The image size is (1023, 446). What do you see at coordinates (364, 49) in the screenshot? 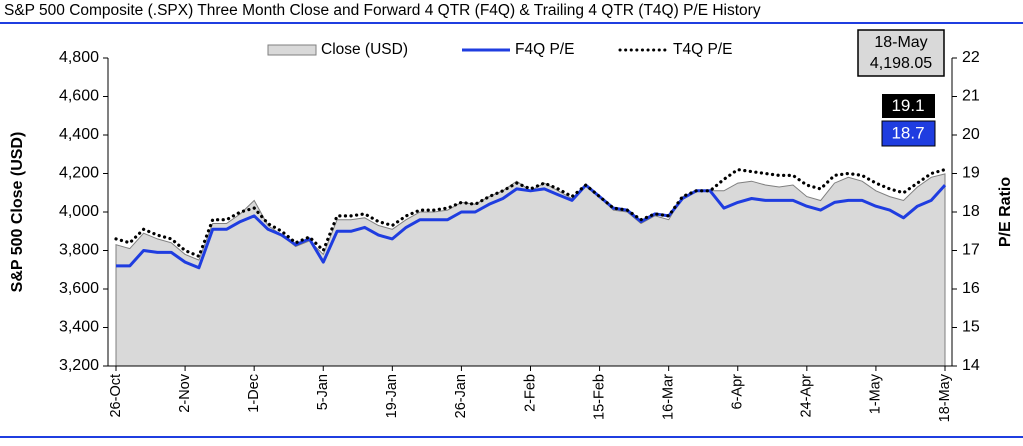
I see `legend-label: Close (USD)` at bounding box center [364, 49].